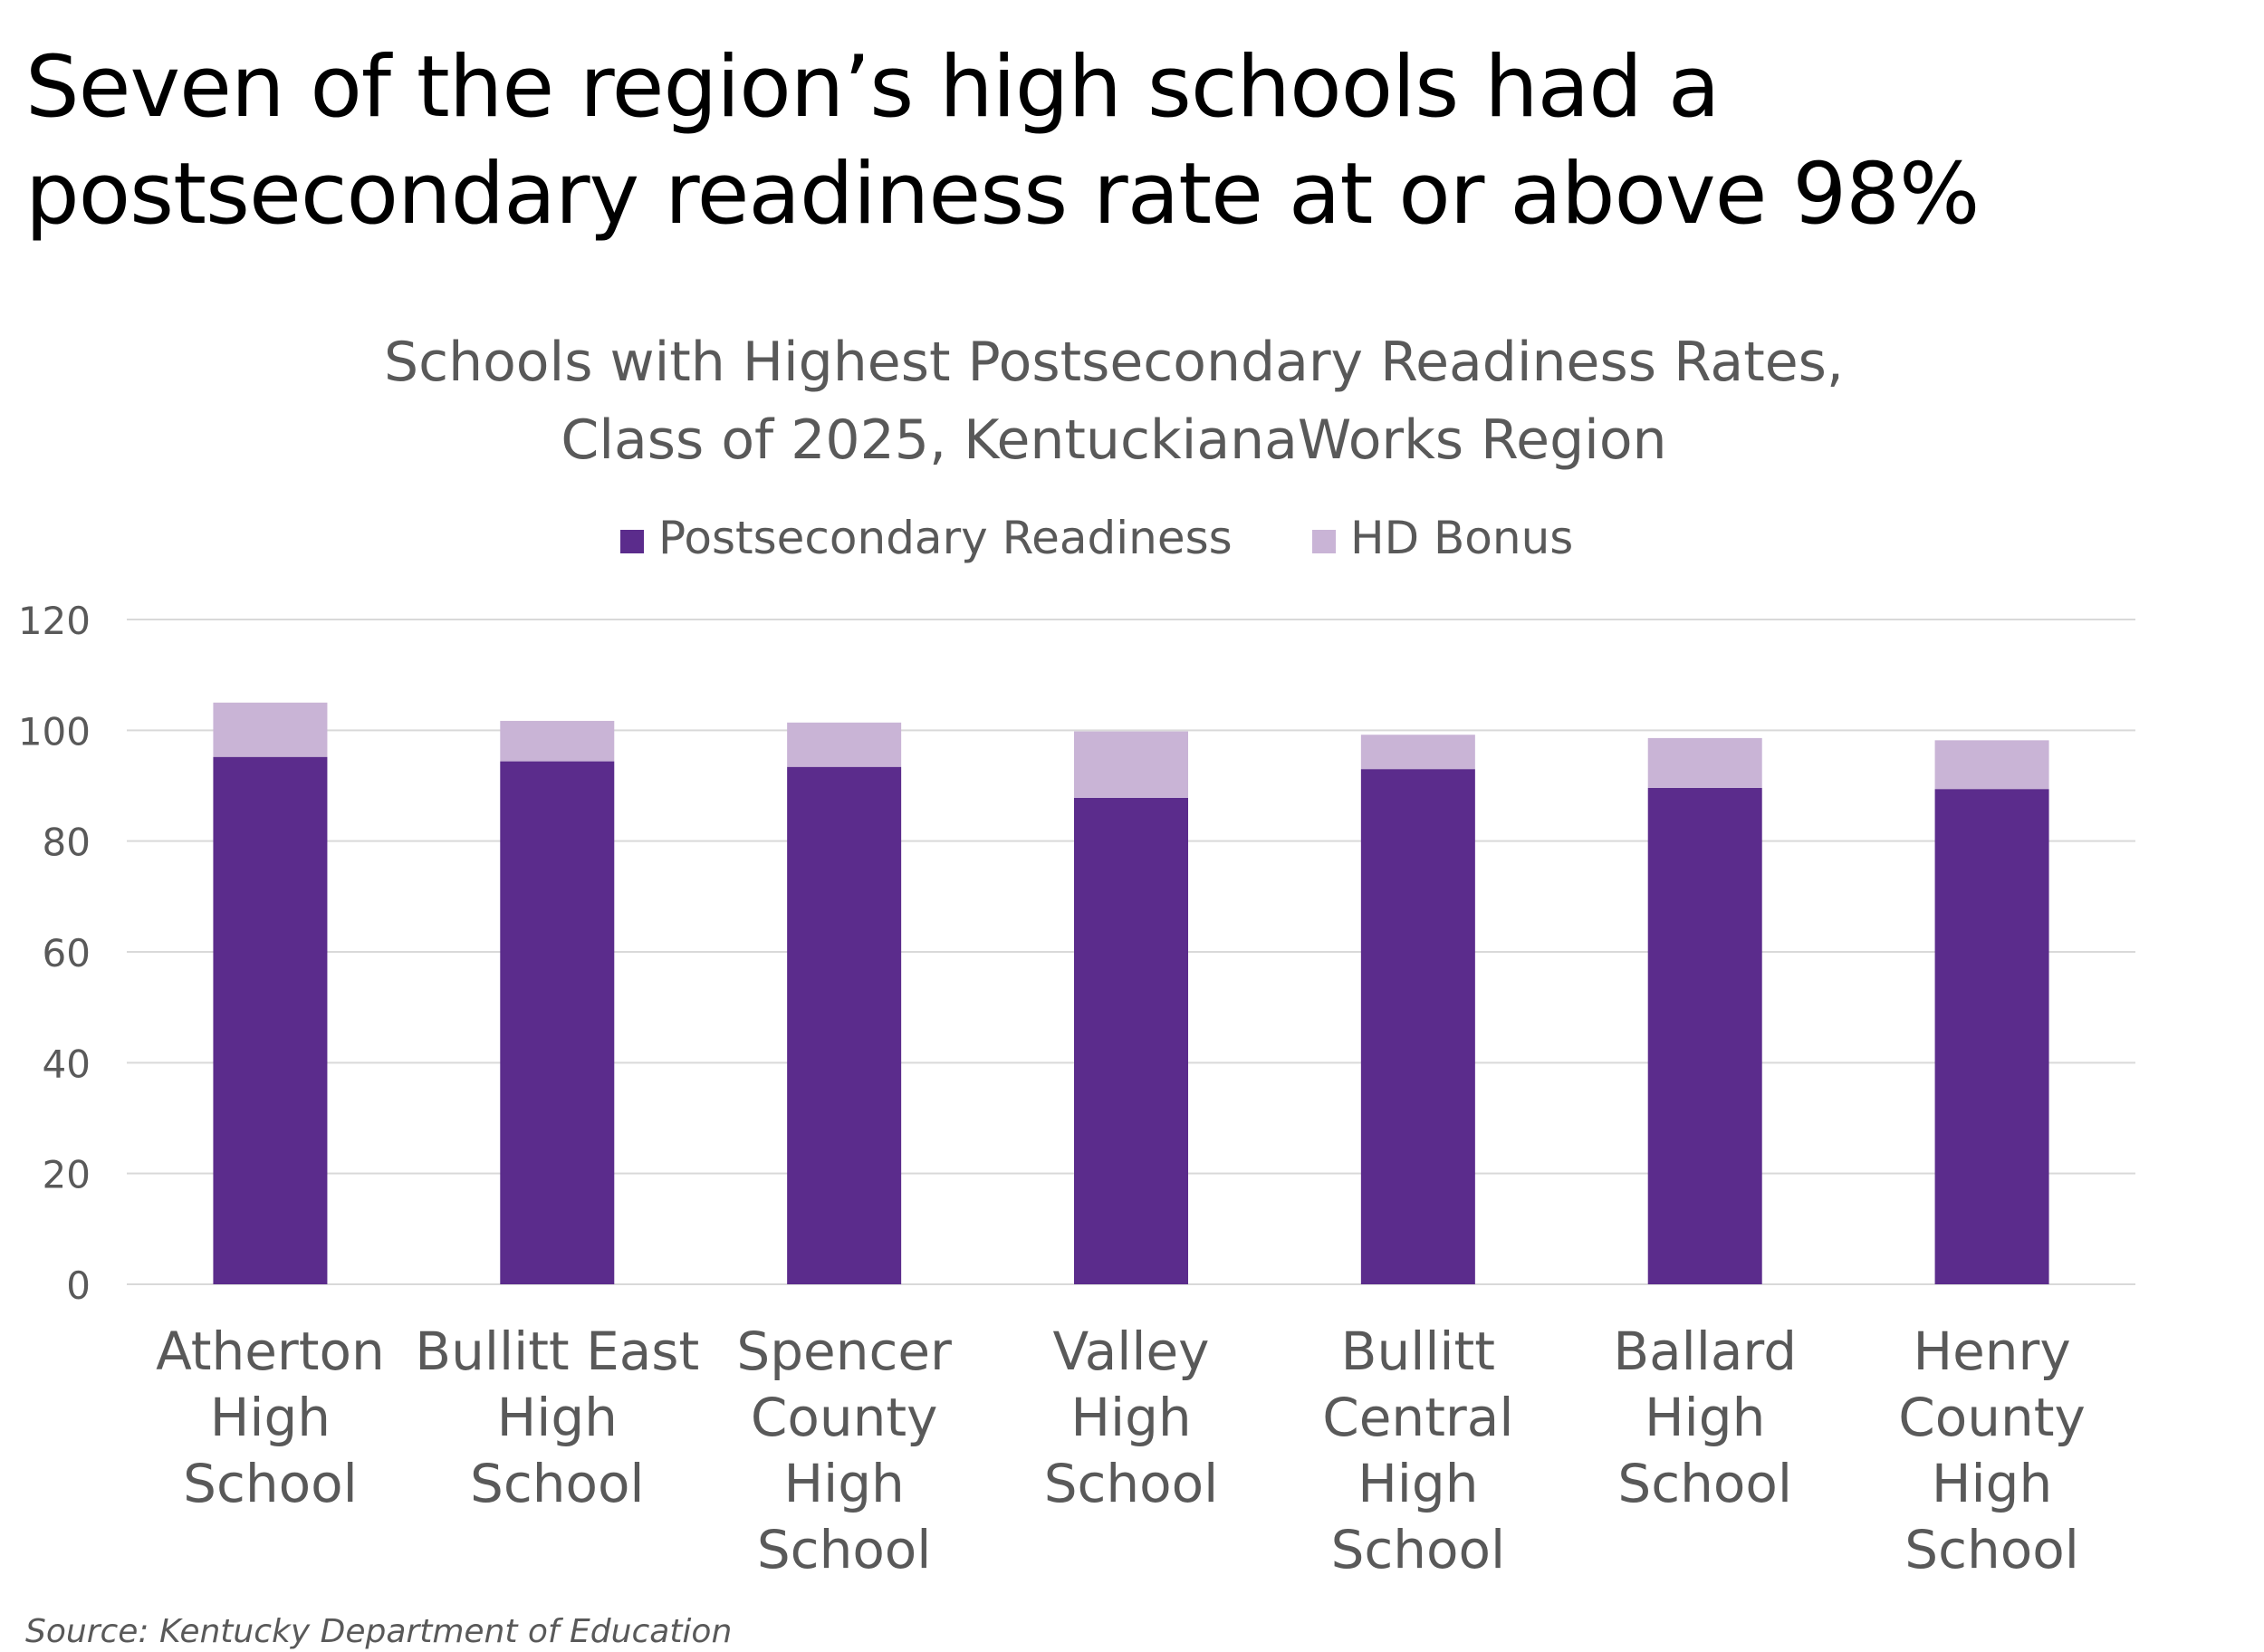  Describe the element at coordinates (1991, 1351) in the screenshot. I see `x-tick-label: Henry` at that location.